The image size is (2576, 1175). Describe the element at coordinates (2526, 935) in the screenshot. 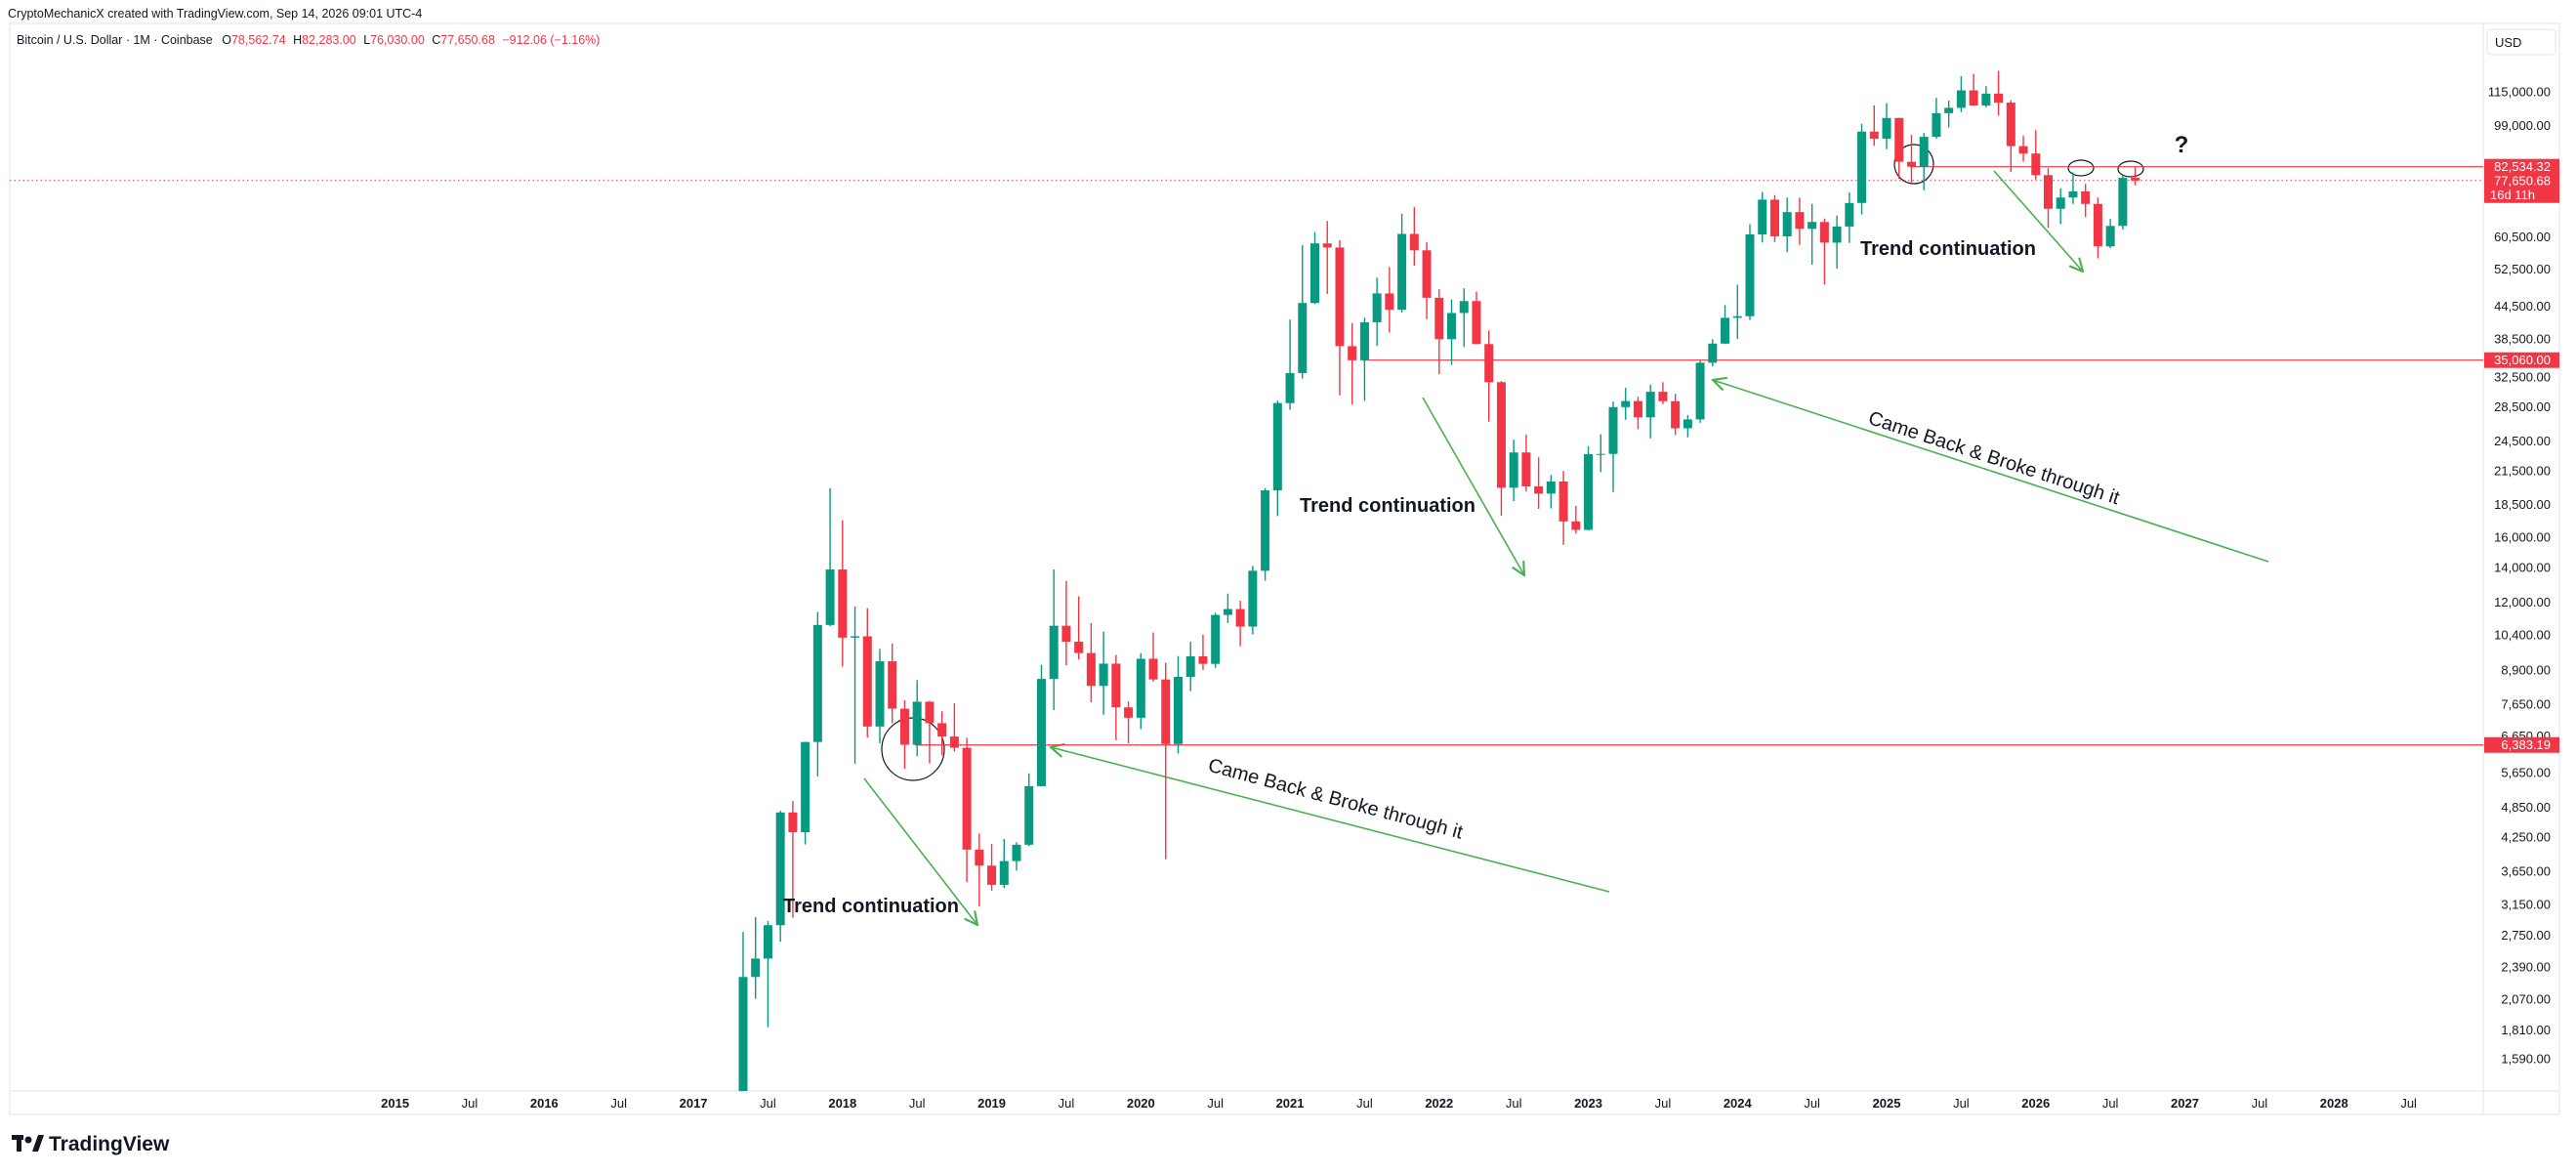

I see `y-tick-label: 2,750.00` at that location.